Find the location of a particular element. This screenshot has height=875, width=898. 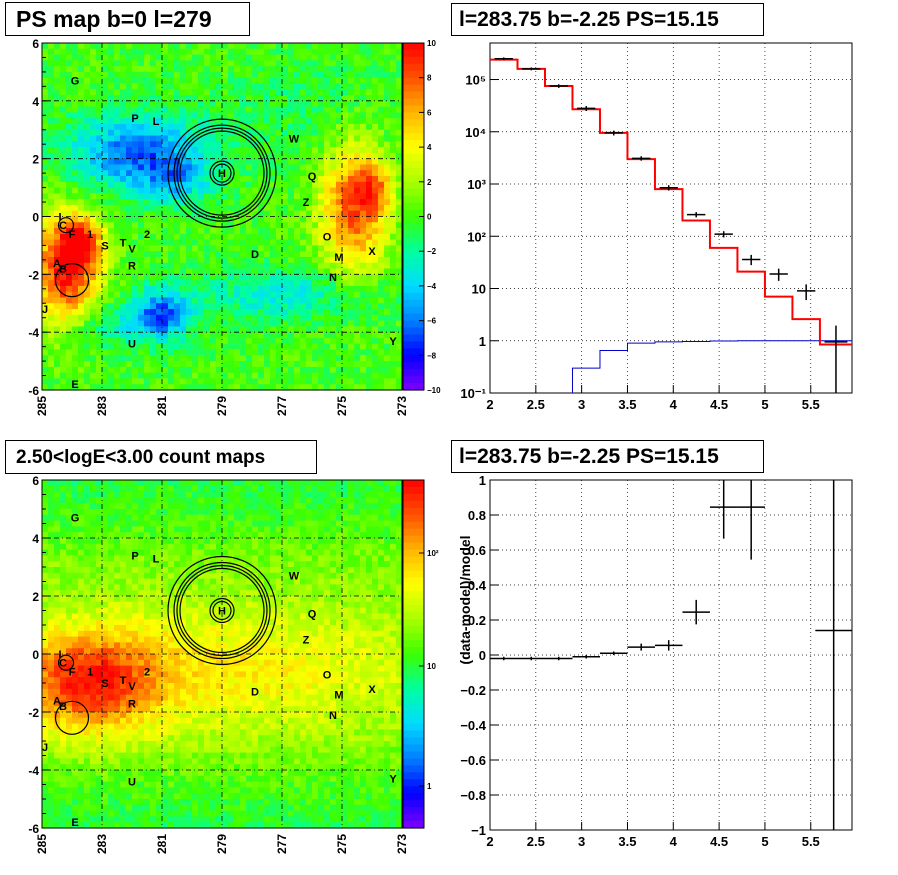

y-tick-label: −0.2 is located at coordinates (473, 690).